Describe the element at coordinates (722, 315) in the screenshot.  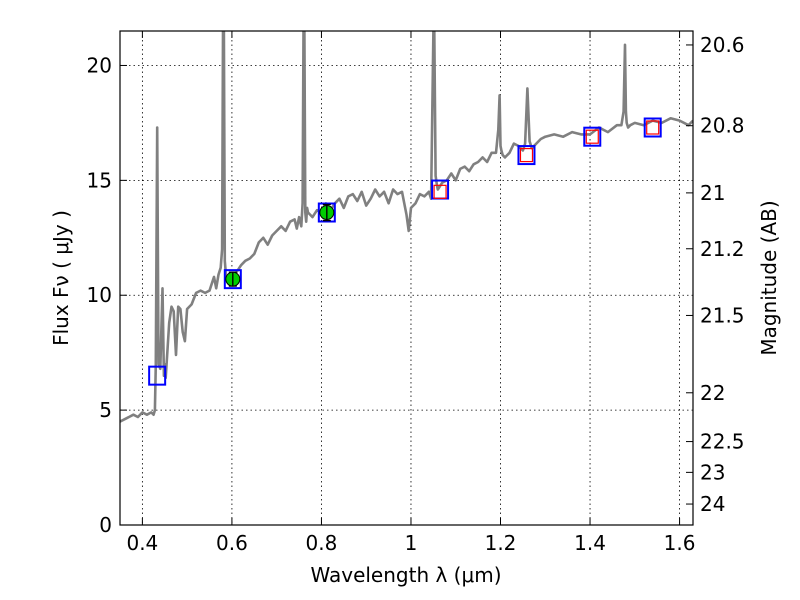
I see `right-tick-label: 21.5` at that location.